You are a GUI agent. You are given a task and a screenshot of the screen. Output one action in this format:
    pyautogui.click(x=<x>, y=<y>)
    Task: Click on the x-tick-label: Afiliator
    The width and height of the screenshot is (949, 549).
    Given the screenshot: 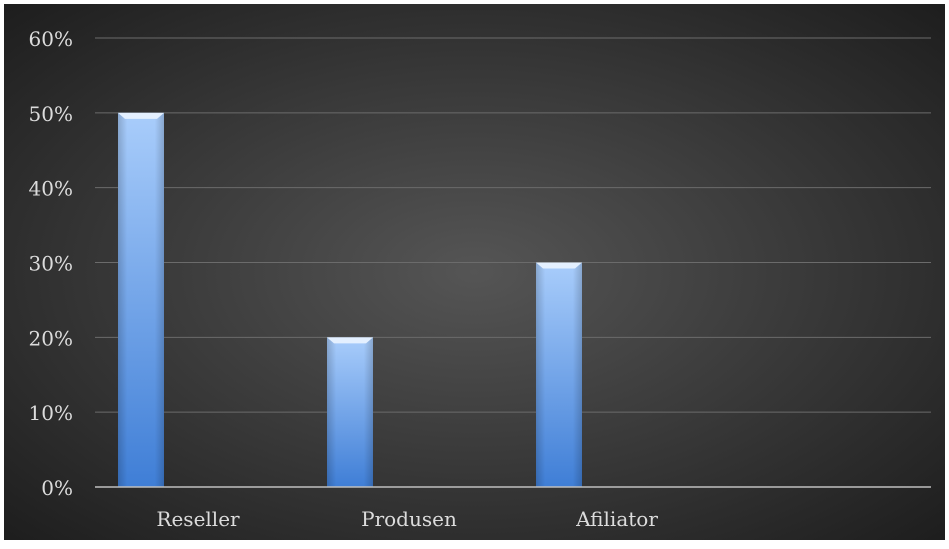 What is the action you would take?
    pyautogui.click(x=616, y=519)
    